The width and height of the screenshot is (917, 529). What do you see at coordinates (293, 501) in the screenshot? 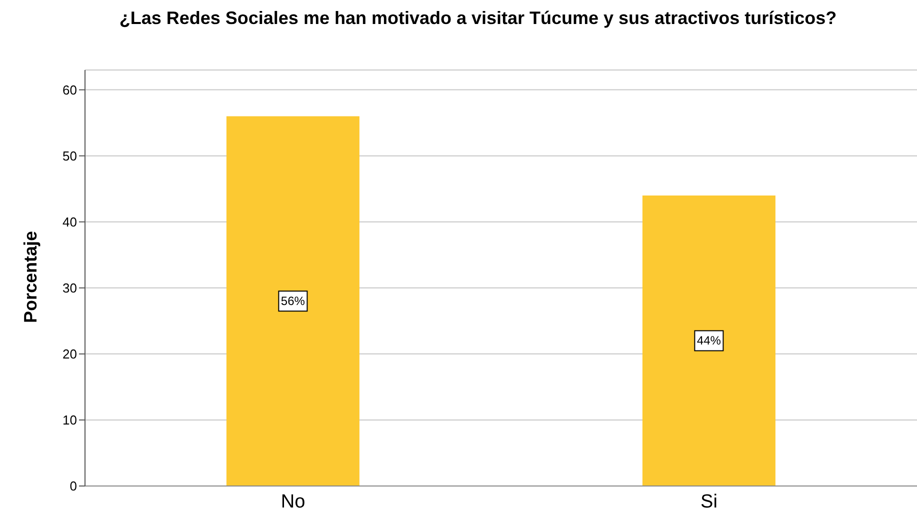
I see `x-tick-label: No` at bounding box center [293, 501].